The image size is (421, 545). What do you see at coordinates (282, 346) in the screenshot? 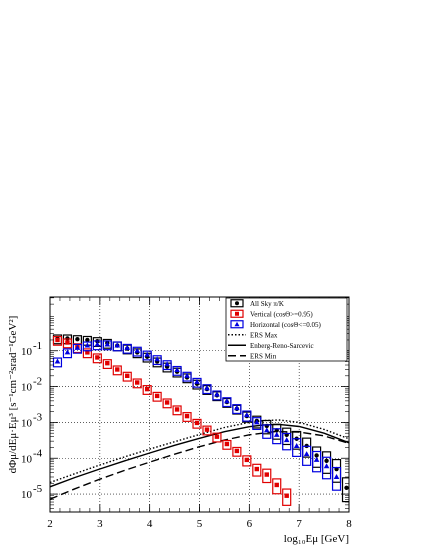
I see `legend-entry-label: Enberg-Reno-Sarcevic` at bounding box center [282, 346].